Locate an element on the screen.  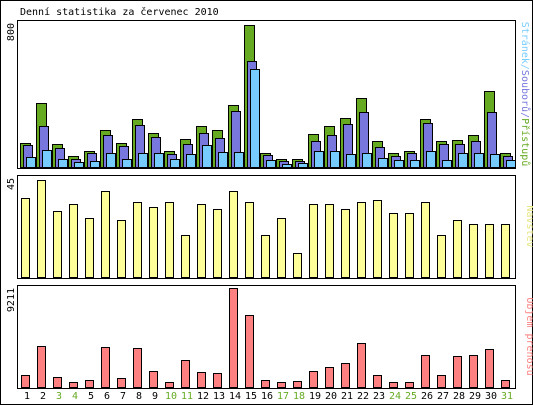
x-tick-label-day-29: 29 is located at coordinates (475, 396).